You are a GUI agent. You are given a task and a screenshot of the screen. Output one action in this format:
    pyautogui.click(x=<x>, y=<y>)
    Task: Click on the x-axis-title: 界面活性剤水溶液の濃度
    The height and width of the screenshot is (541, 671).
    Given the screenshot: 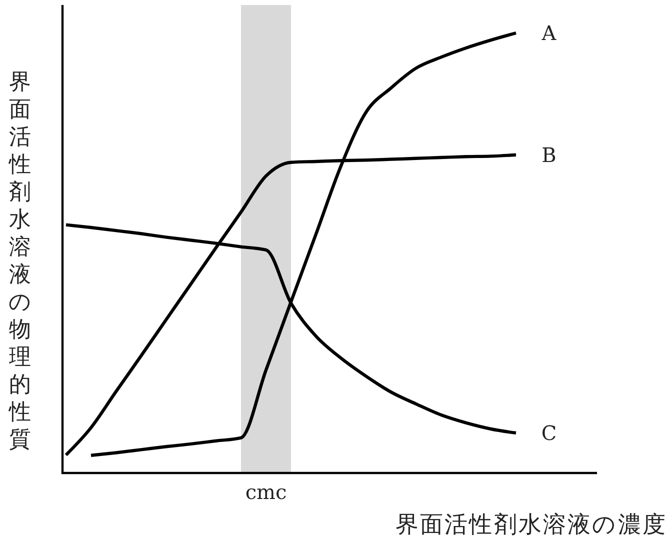 What is the action you would take?
    pyautogui.click(x=531, y=525)
    